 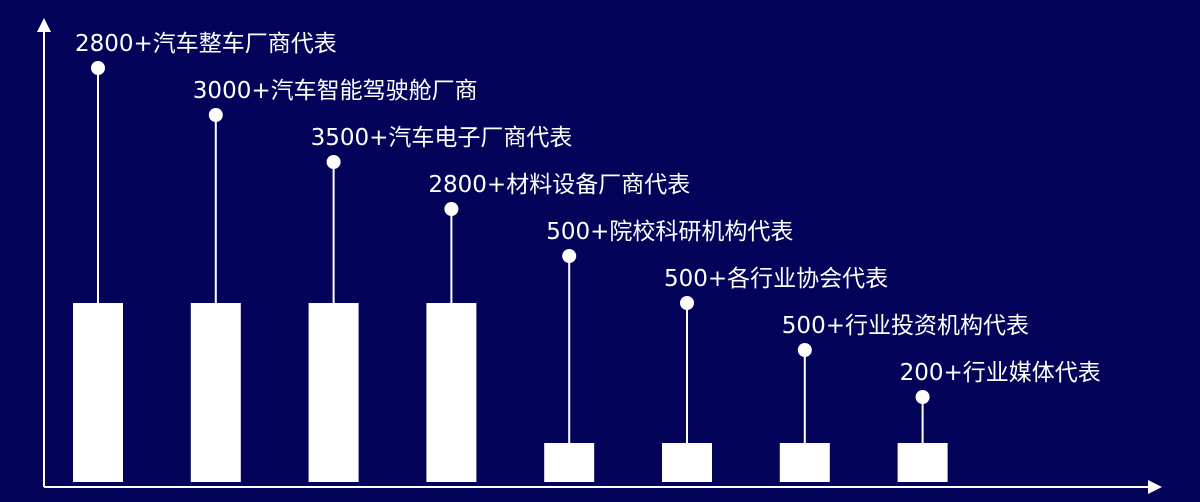 I want to click on category-label: 2800+材料设备厂商代表, so click(x=559, y=185).